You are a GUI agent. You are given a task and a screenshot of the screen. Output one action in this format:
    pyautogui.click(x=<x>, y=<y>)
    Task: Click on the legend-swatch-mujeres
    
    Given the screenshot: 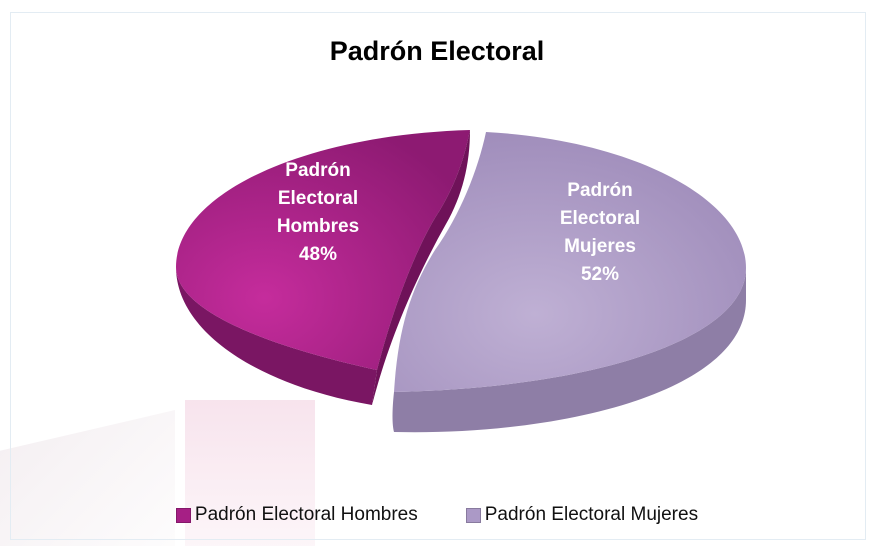 What is the action you would take?
    pyautogui.click(x=473, y=515)
    